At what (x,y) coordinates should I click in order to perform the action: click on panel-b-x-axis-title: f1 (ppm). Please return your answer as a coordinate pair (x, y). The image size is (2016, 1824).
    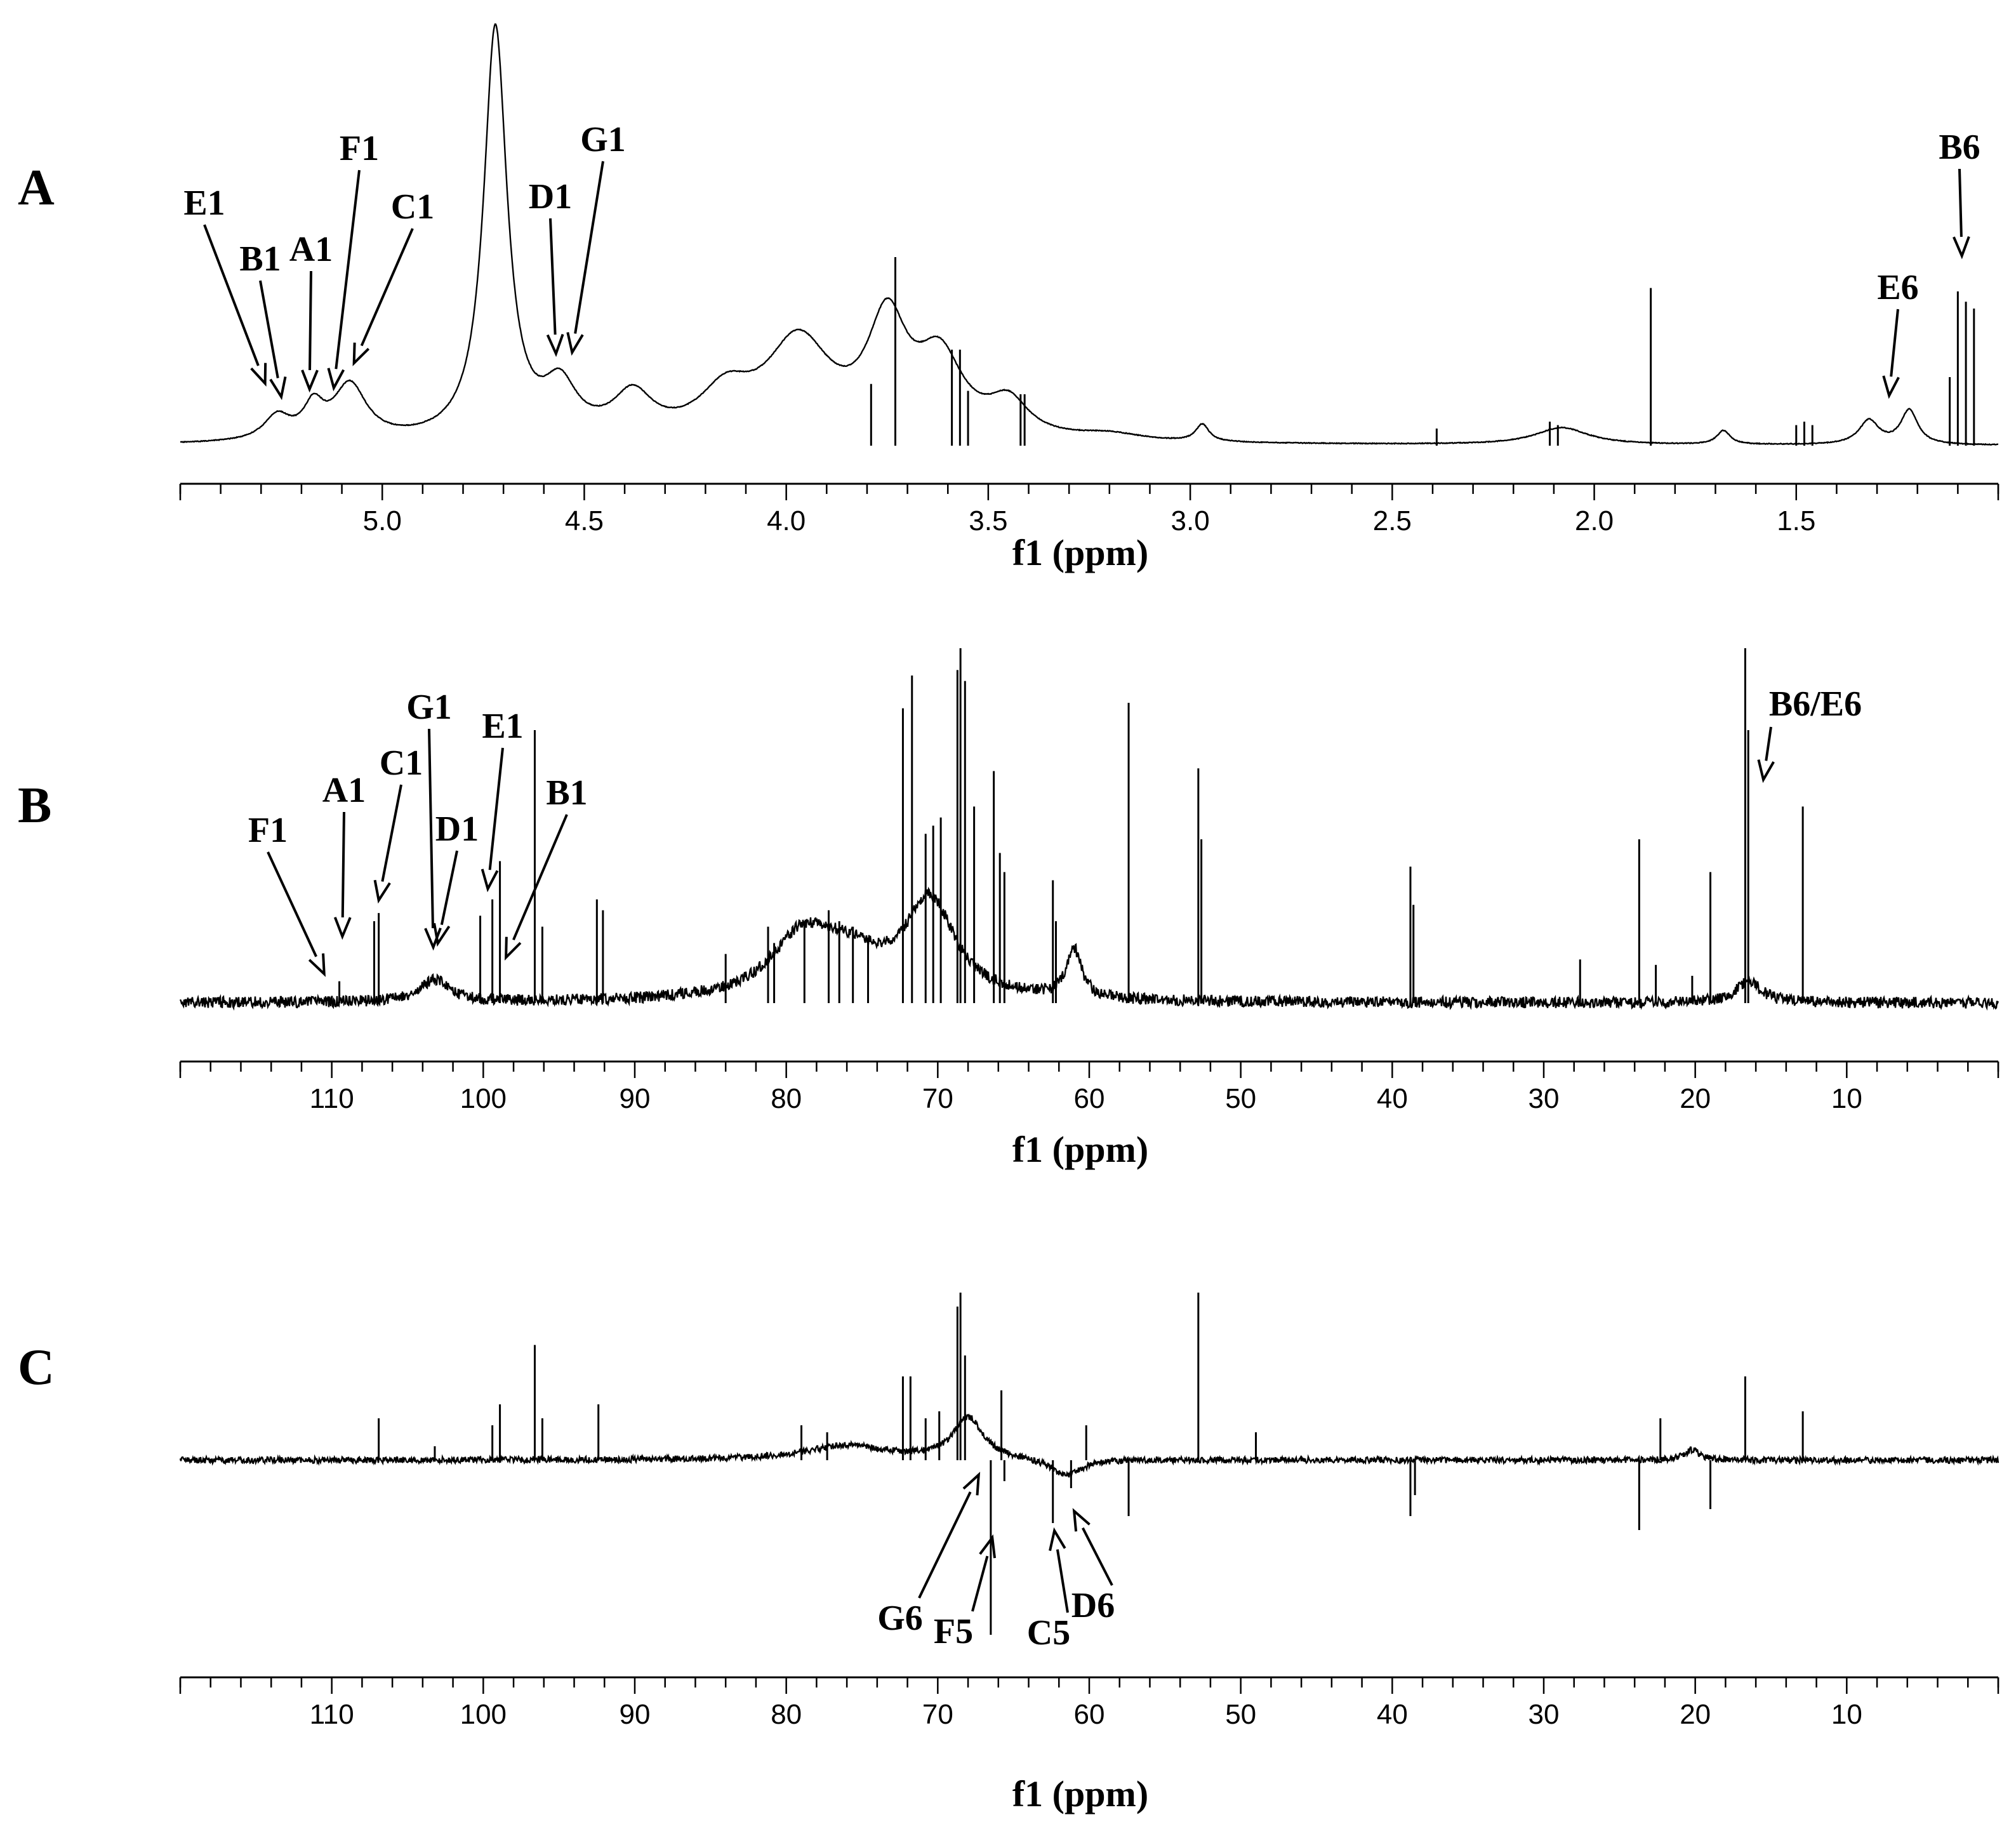
    Looking at the image, I should click on (1080, 1149).